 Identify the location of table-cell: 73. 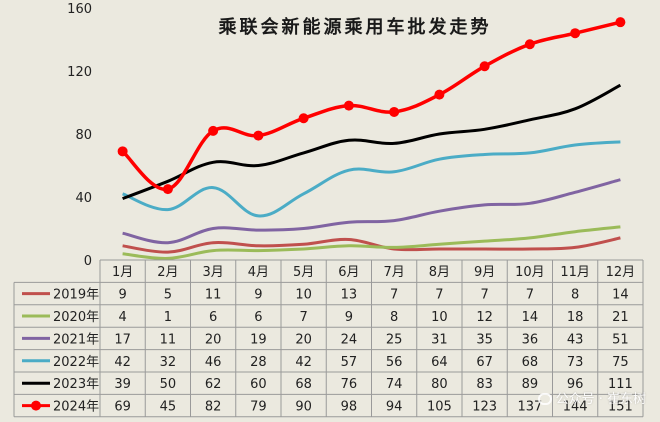
(575, 362).